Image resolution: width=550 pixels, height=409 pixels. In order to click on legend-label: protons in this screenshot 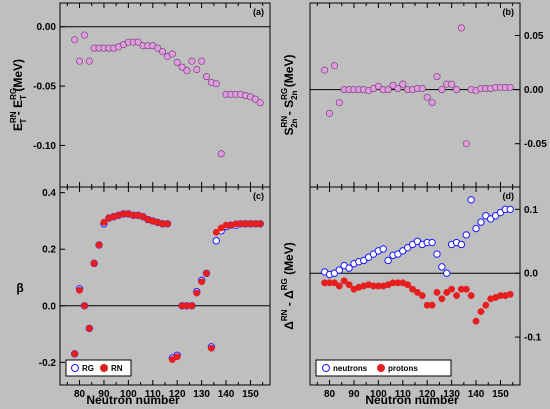, I will do `click(403, 368)`.